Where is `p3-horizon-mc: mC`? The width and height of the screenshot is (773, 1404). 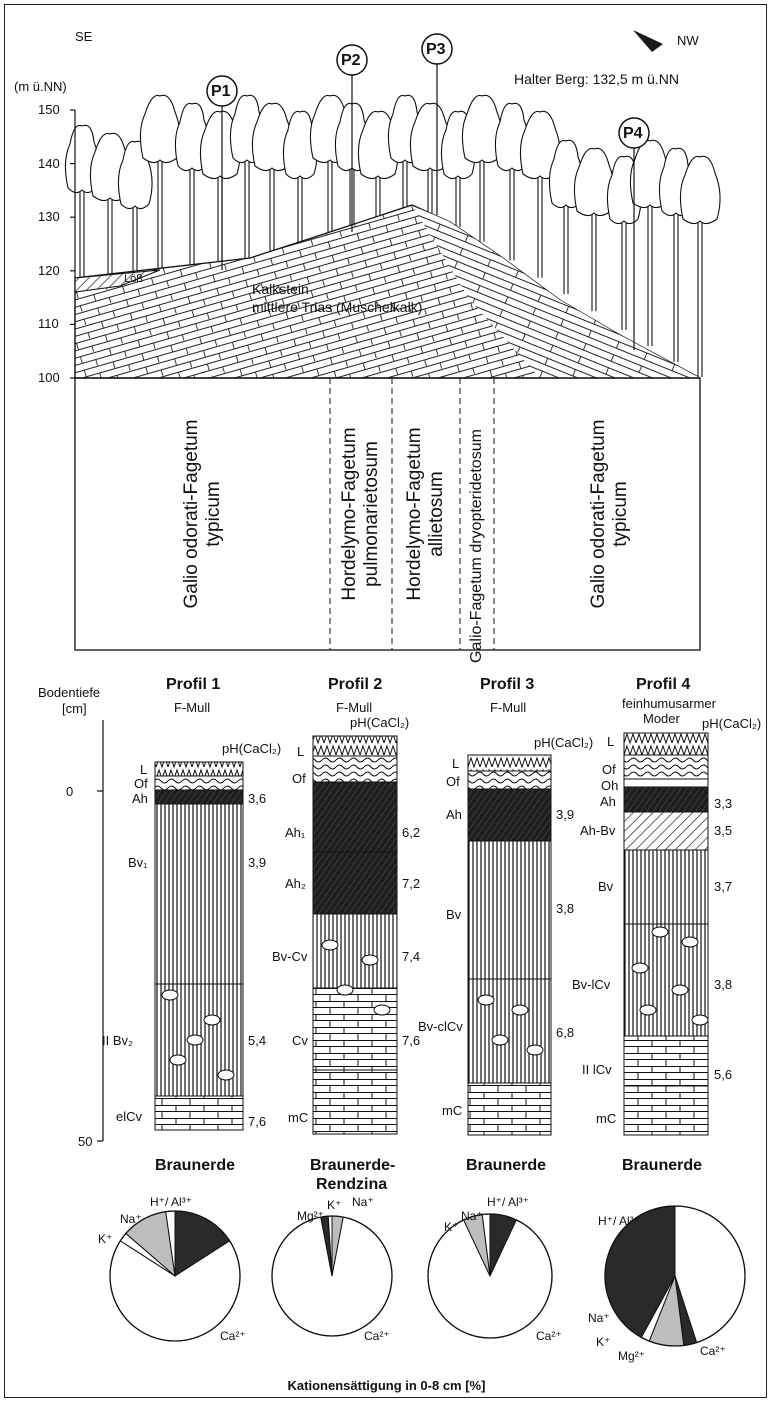 p3-horizon-mc: mC is located at coordinates (452, 1110).